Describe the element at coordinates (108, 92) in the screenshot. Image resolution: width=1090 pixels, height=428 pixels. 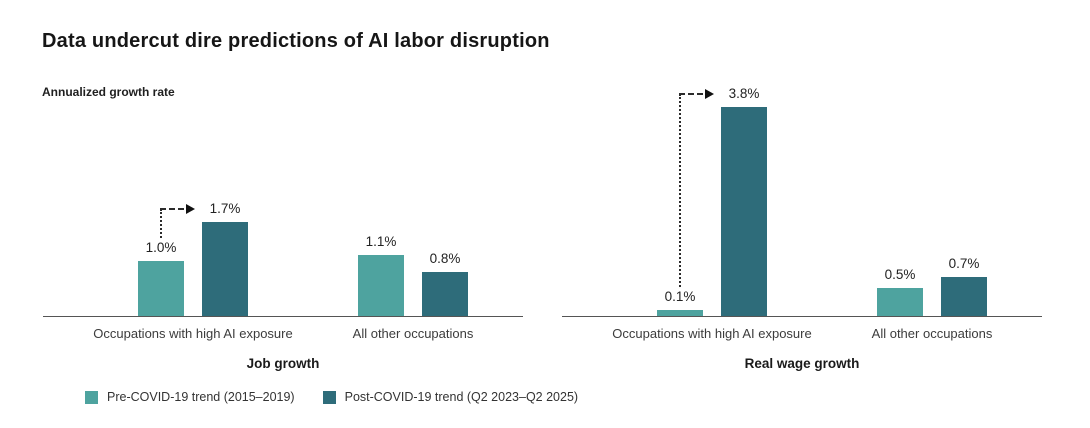
I see `y-axis-unit-label: Annualized growth rate` at that location.